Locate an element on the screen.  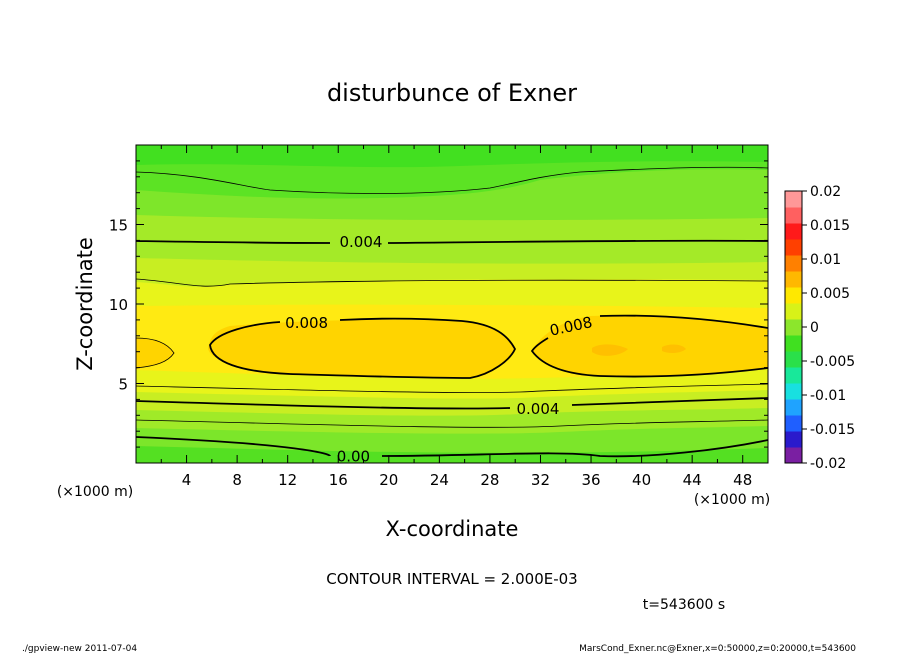
contour-interval-text: CONTOUR INTERVAL = 2.000E-03 is located at coordinates (451, 579).